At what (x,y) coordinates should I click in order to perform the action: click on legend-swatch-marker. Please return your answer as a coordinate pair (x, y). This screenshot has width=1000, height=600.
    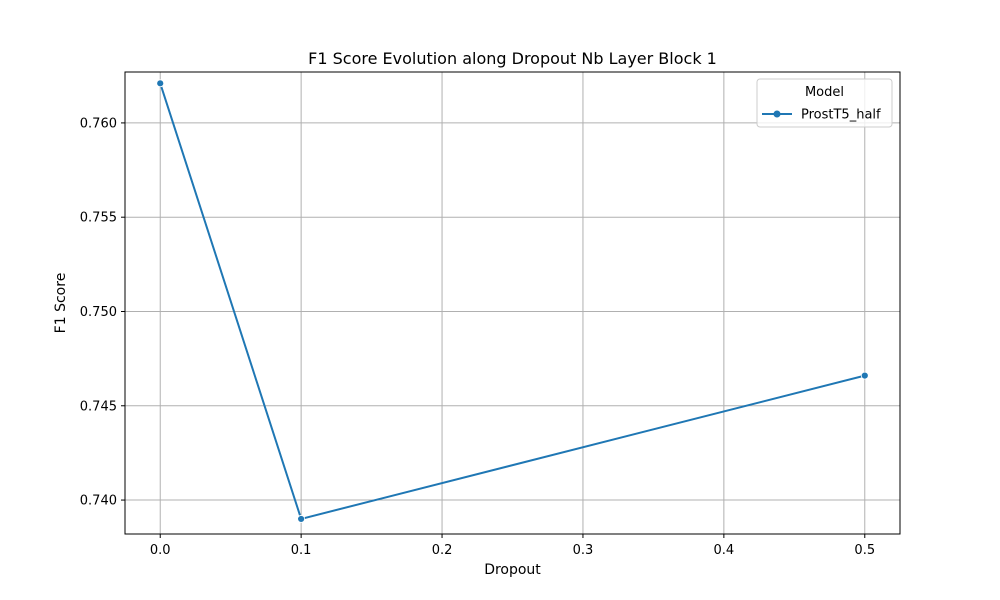
    Looking at the image, I should click on (777, 114).